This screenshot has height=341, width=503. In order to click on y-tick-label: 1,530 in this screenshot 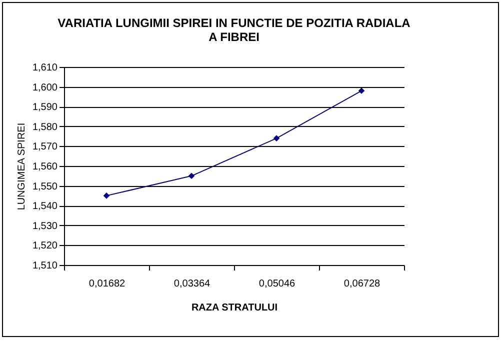, I will do `click(45, 226)`.